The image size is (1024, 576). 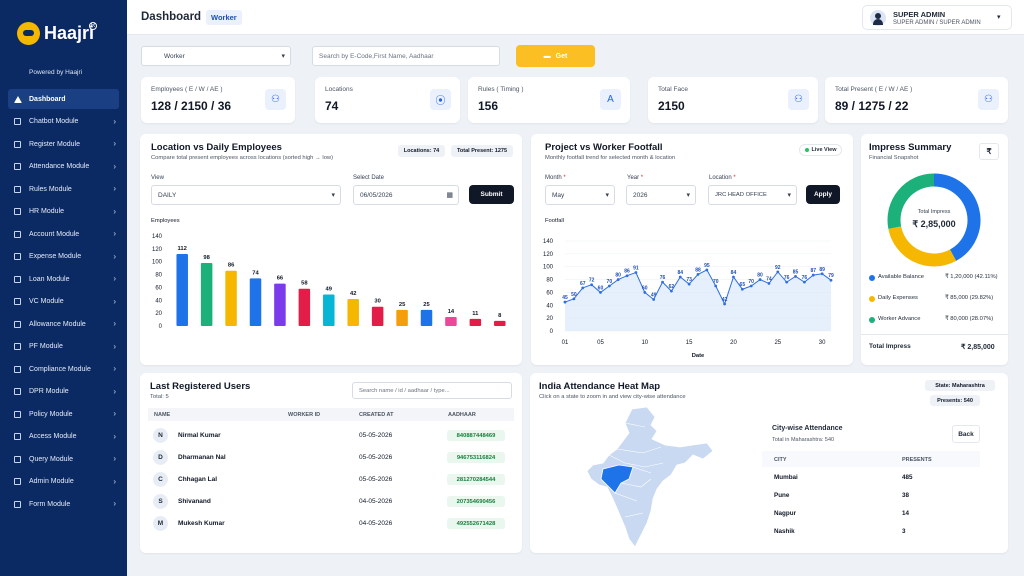 What do you see at coordinates (752, 195) in the screenshot?
I see `location-select: JRC HEAD OFFICE ▾` at bounding box center [752, 195].